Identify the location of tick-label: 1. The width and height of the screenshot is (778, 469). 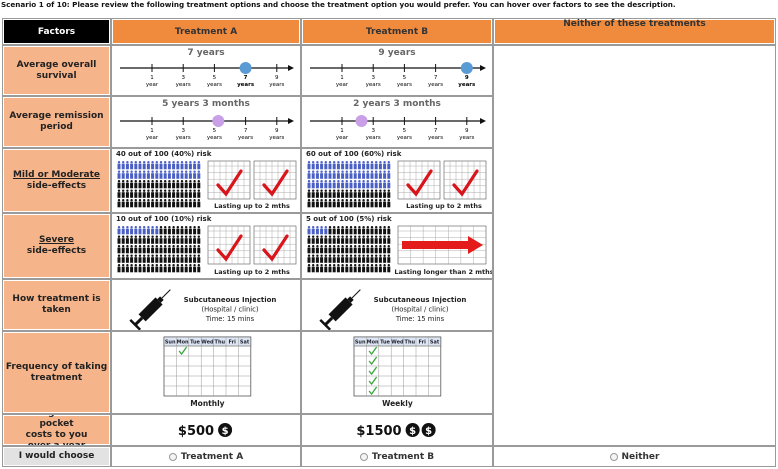
(342, 78).